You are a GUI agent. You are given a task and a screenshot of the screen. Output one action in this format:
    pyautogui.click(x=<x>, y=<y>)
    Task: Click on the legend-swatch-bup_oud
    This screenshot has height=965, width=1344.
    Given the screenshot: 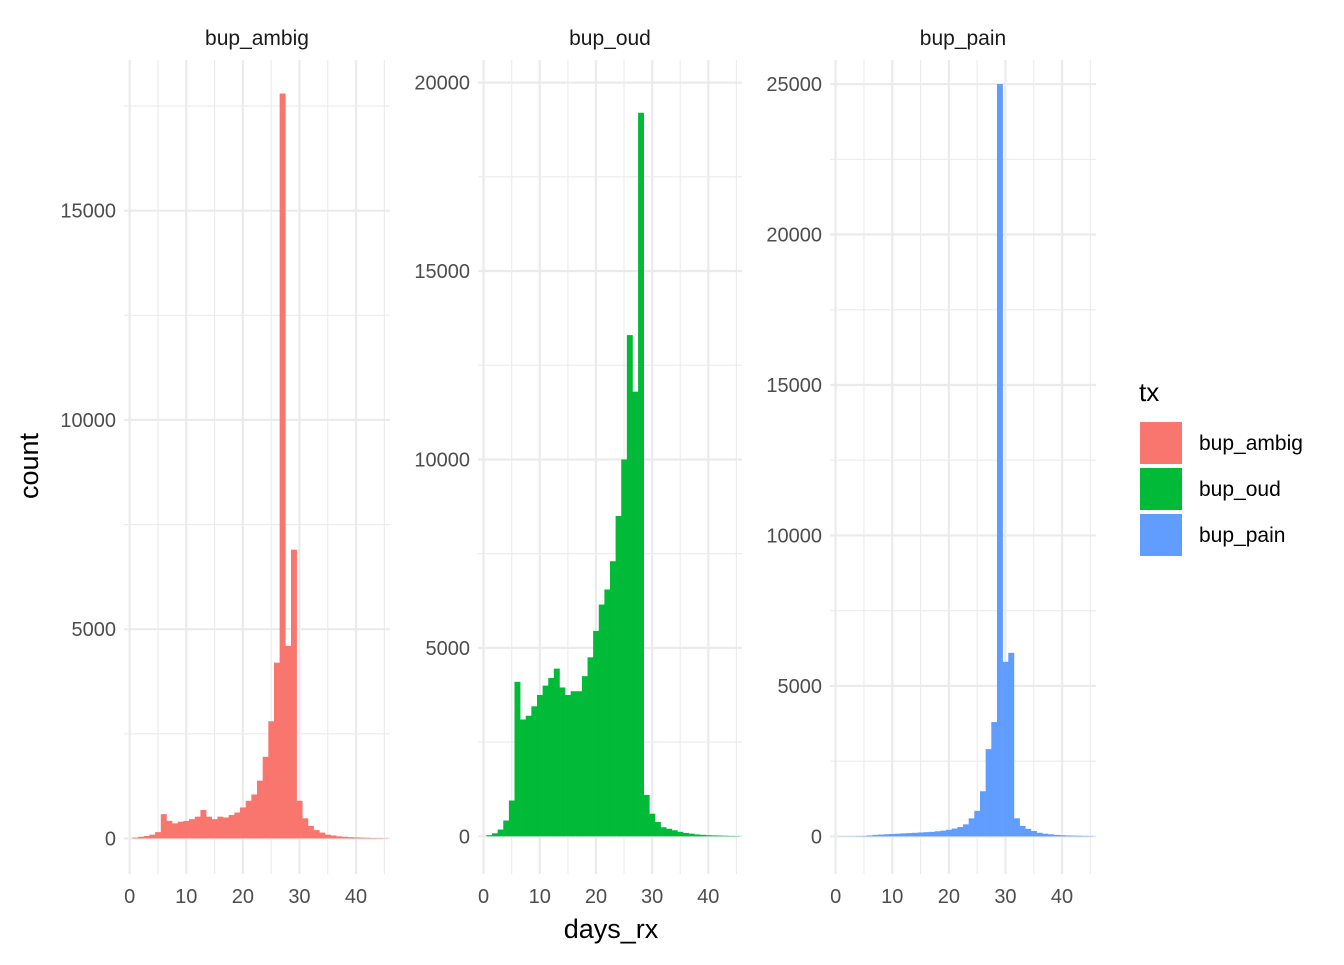 What is the action you would take?
    pyautogui.click(x=1161, y=489)
    